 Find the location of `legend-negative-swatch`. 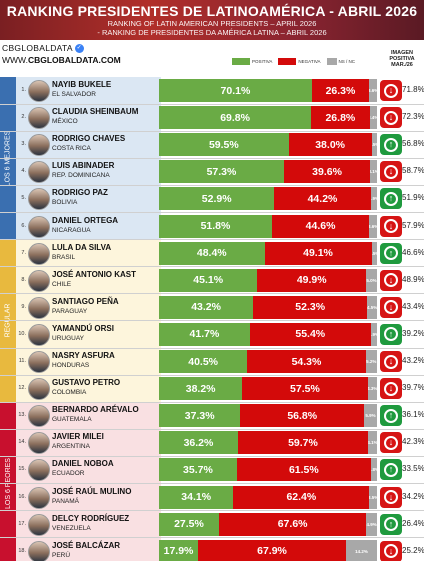

legend-negative-swatch is located at coordinates (287, 61).